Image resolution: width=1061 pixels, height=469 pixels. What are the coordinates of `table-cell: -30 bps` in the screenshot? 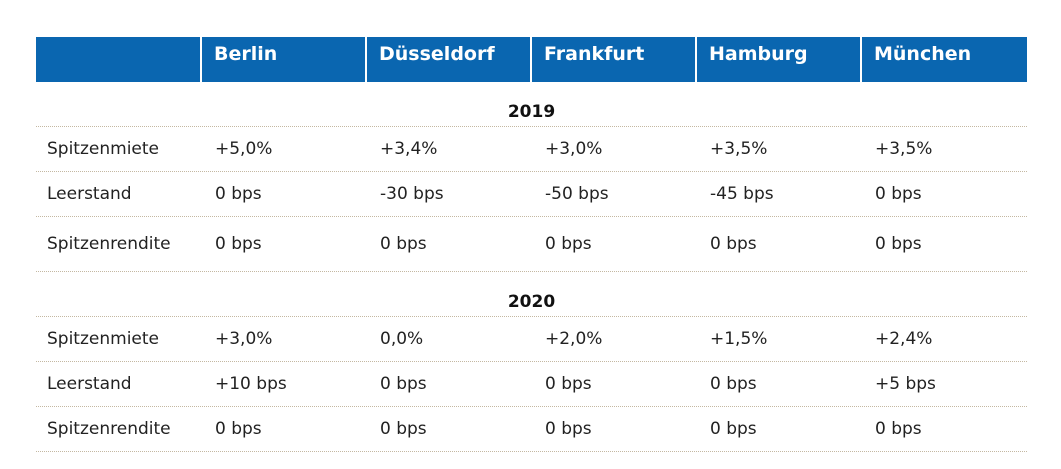 It's located at (412, 194).